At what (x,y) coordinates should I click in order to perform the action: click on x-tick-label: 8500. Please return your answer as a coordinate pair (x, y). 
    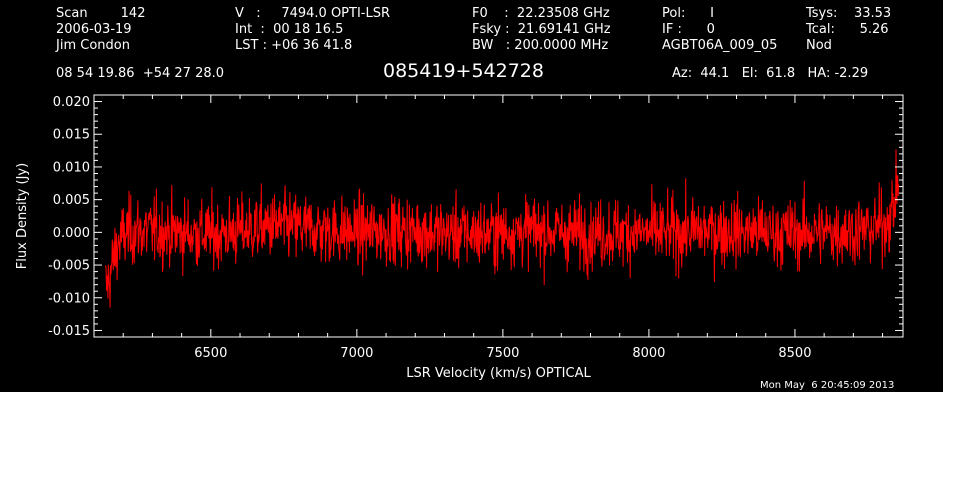
    Looking at the image, I should click on (794, 353).